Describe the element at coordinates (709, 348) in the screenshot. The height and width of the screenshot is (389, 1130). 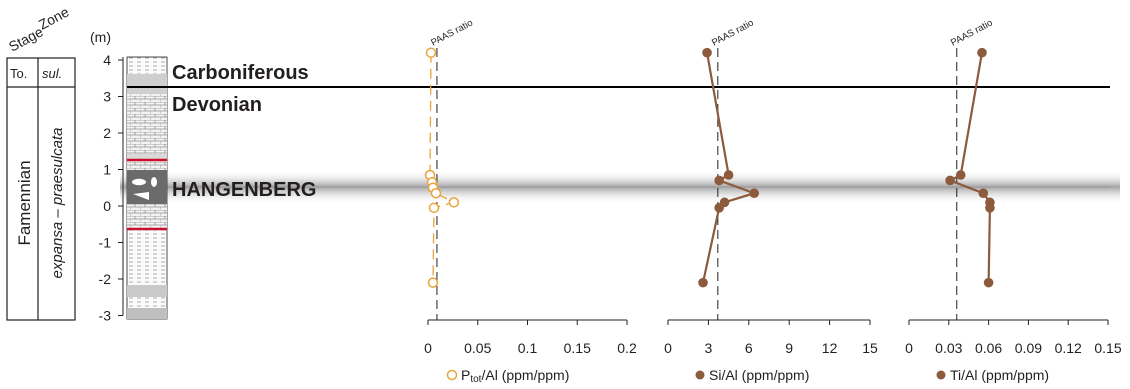
I see `si-x-tick-label: 3` at that location.